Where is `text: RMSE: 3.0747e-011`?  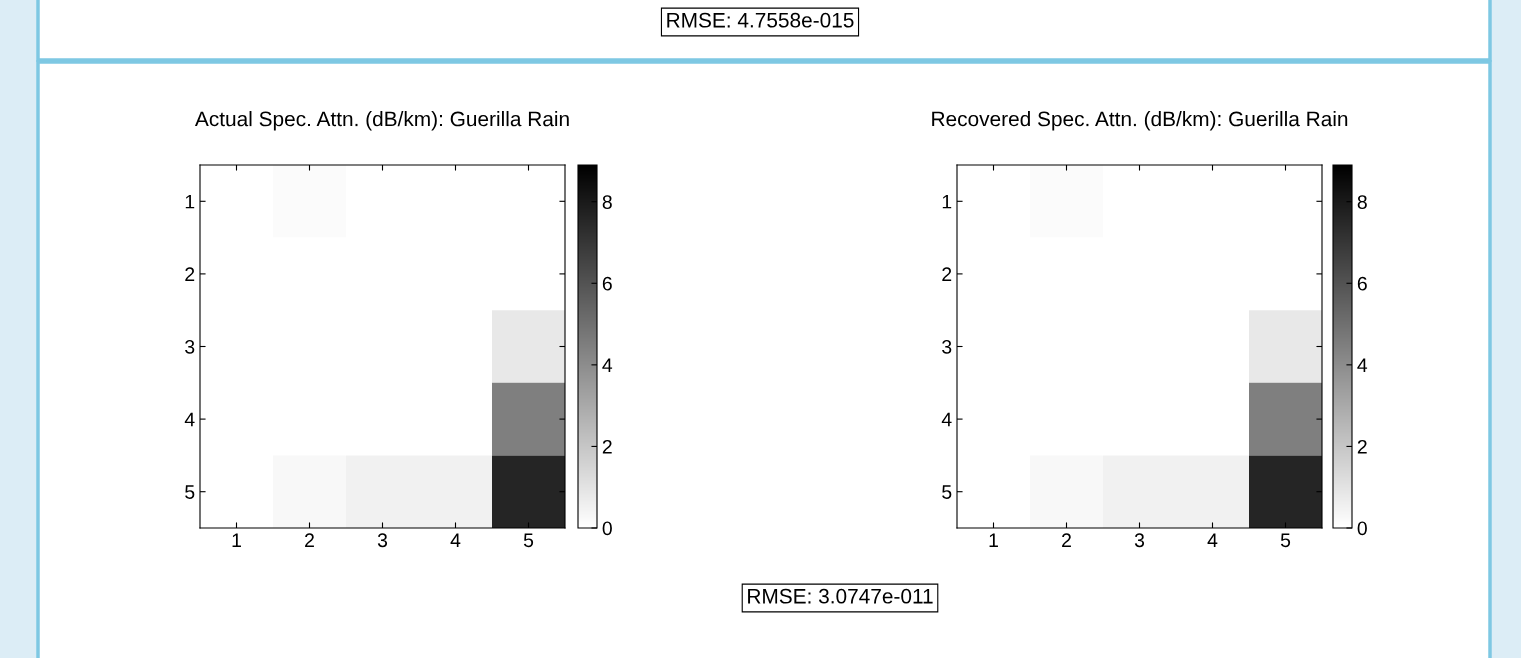 text: RMSE: 3.0747e-011 is located at coordinates (840, 596).